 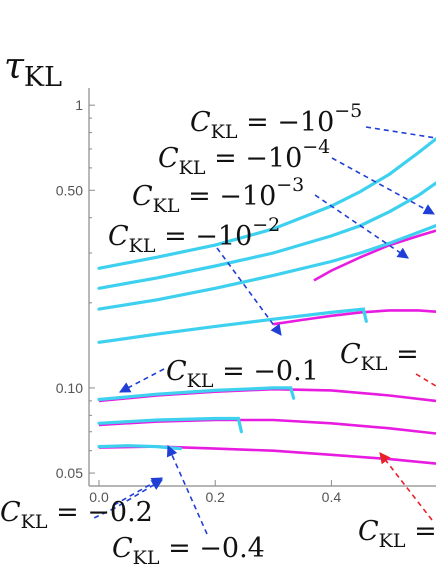 I want to click on annotation-c01: CKL = −0.1, so click(x=242, y=374).